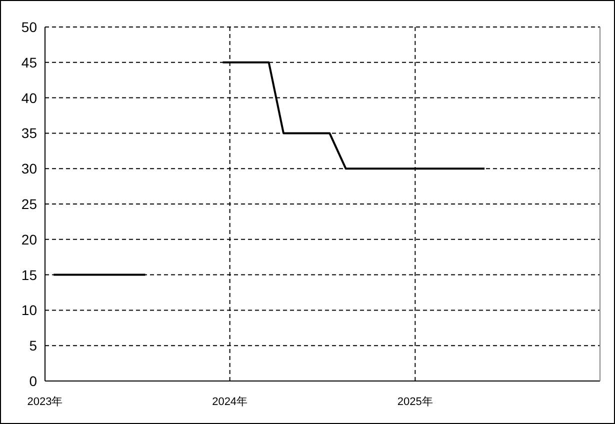 Image resolution: width=615 pixels, height=424 pixels. I want to click on y-tick-label: 15, so click(29, 274).